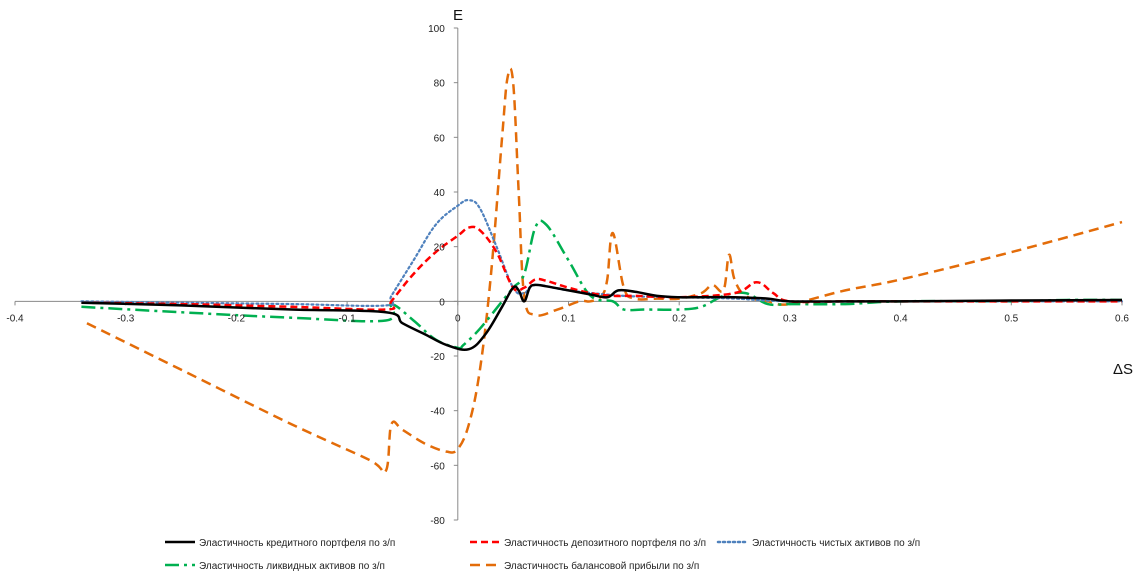 This screenshot has width=1142, height=580. What do you see at coordinates (458, 318) in the screenshot?
I see `x-tick-label: 0` at bounding box center [458, 318].